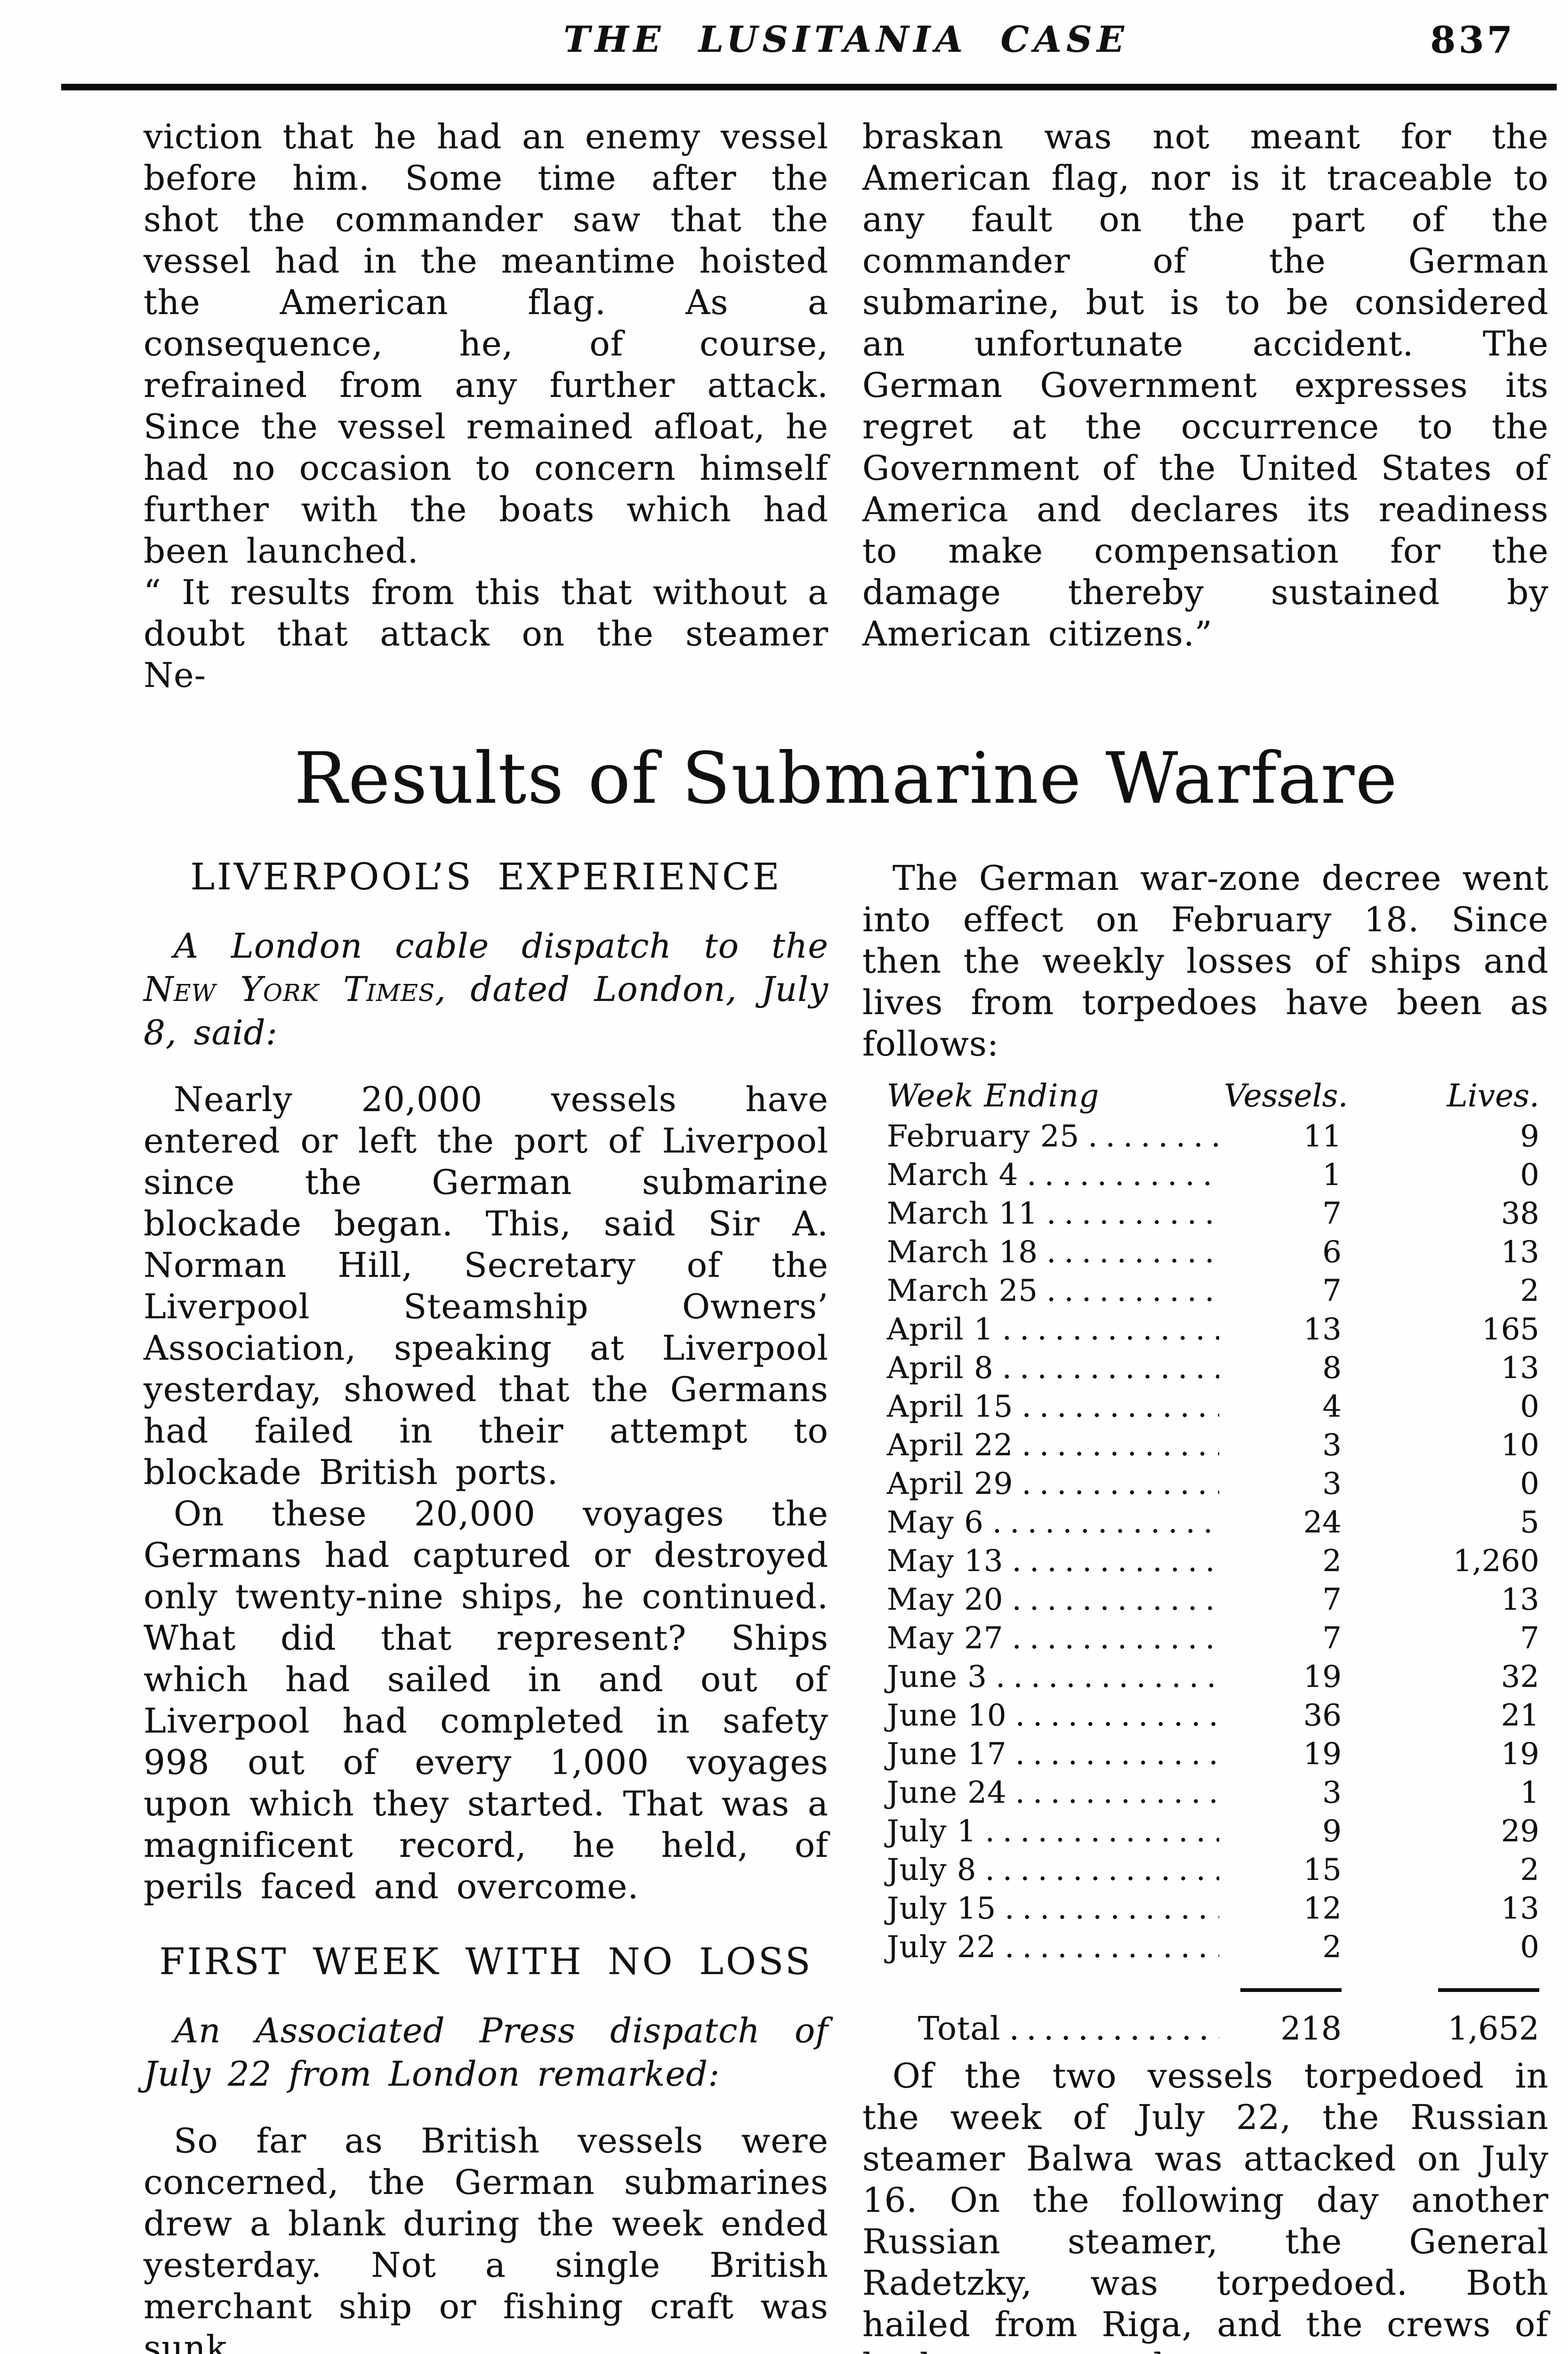 The height and width of the screenshot is (2354, 1568). What do you see at coordinates (993, 1096) in the screenshot?
I see `table-header-week: Week Ending` at bounding box center [993, 1096].